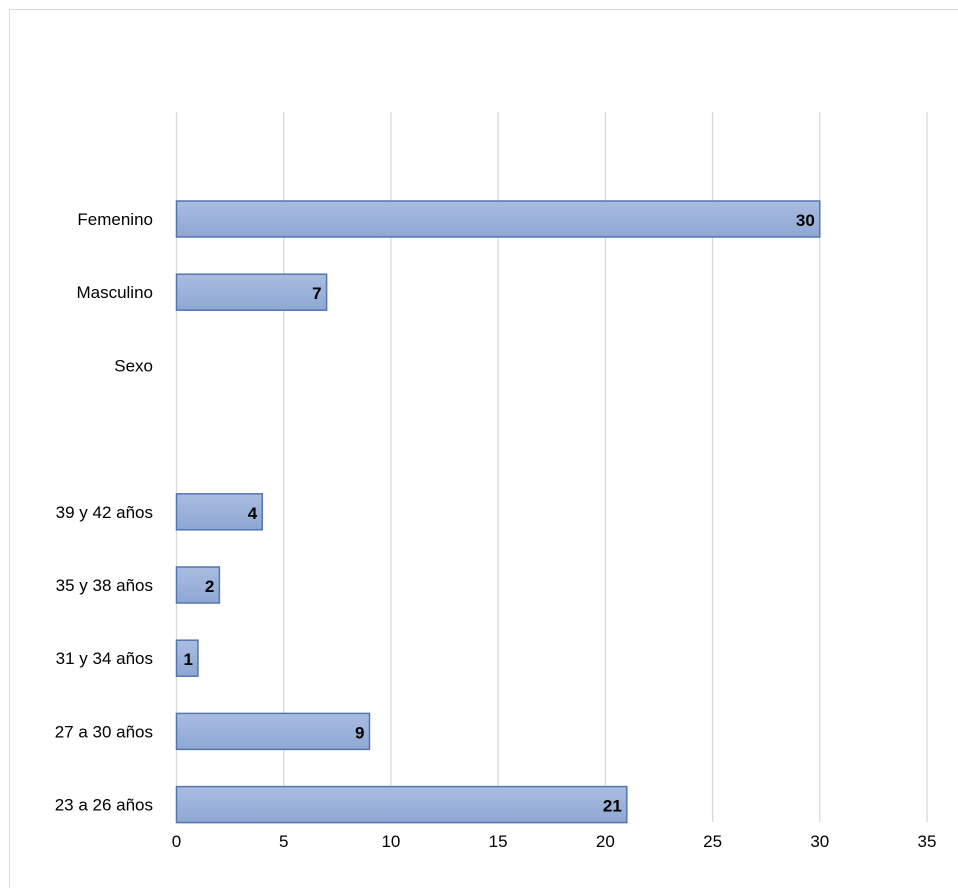 The width and height of the screenshot is (958, 893). Describe the element at coordinates (133, 365) in the screenshot. I see `category-label-sexo: Sexo` at that location.